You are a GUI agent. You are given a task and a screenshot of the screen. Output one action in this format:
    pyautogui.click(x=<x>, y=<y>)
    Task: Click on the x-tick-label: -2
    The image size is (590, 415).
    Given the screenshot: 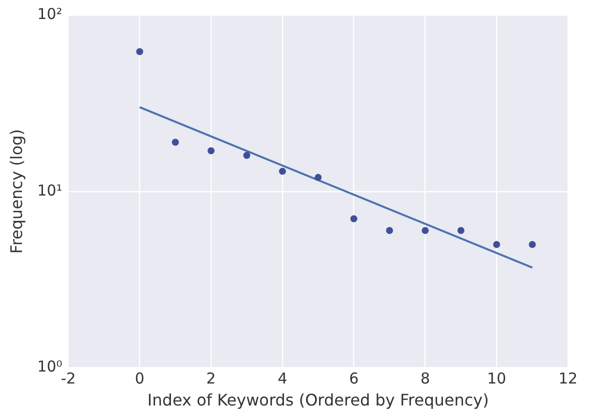 What is the action you would take?
    pyautogui.click(x=68, y=379)
    